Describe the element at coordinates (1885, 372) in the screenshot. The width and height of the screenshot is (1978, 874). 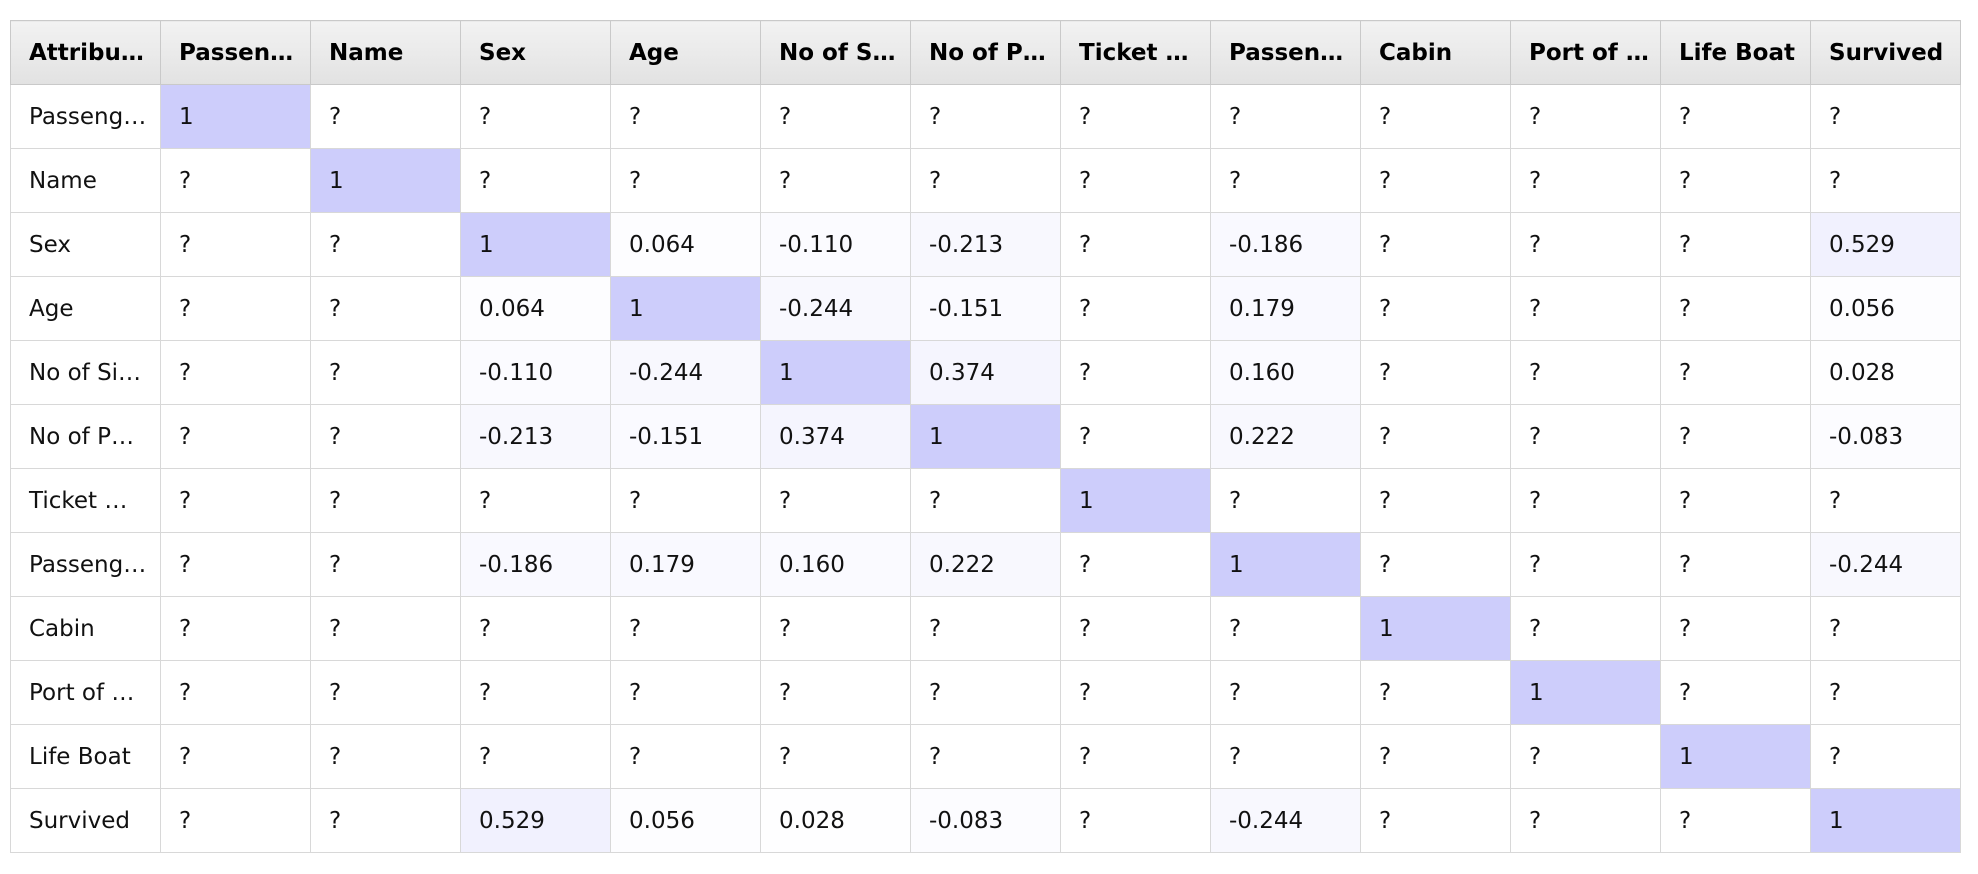
I see `correlation-cell: 0.028` at that location.